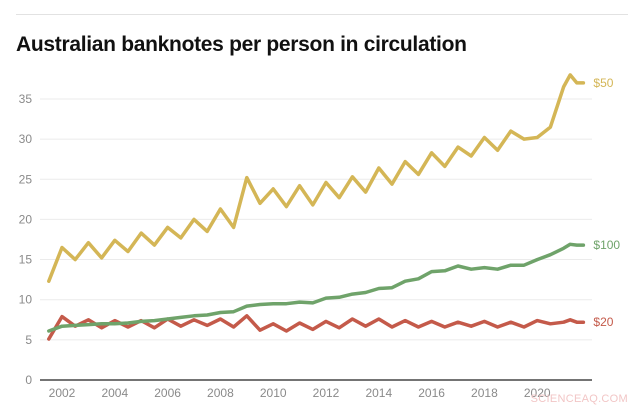  What do you see at coordinates (26, 139) in the screenshot?
I see `y-tick-label: 30` at bounding box center [26, 139].